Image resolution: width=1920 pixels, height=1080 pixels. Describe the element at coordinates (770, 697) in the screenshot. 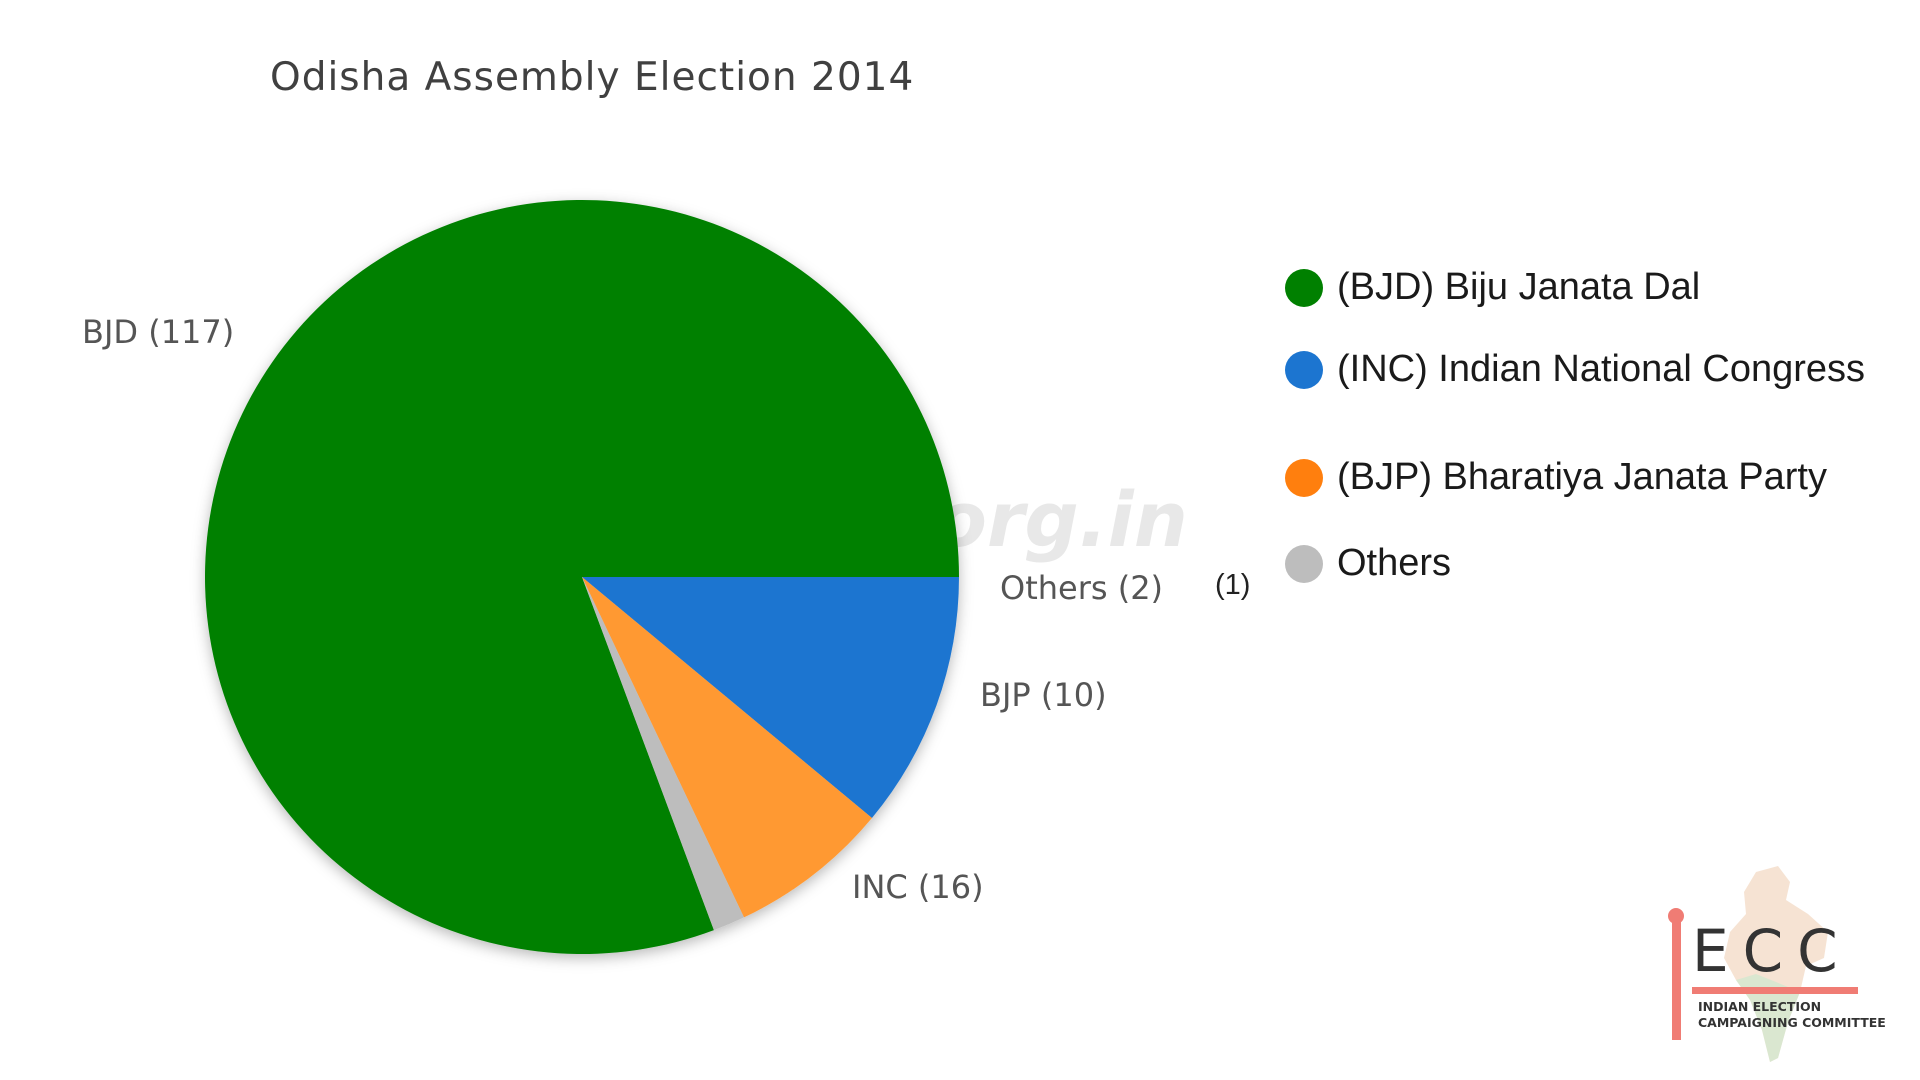

I see `pie-slice-inc` at that location.